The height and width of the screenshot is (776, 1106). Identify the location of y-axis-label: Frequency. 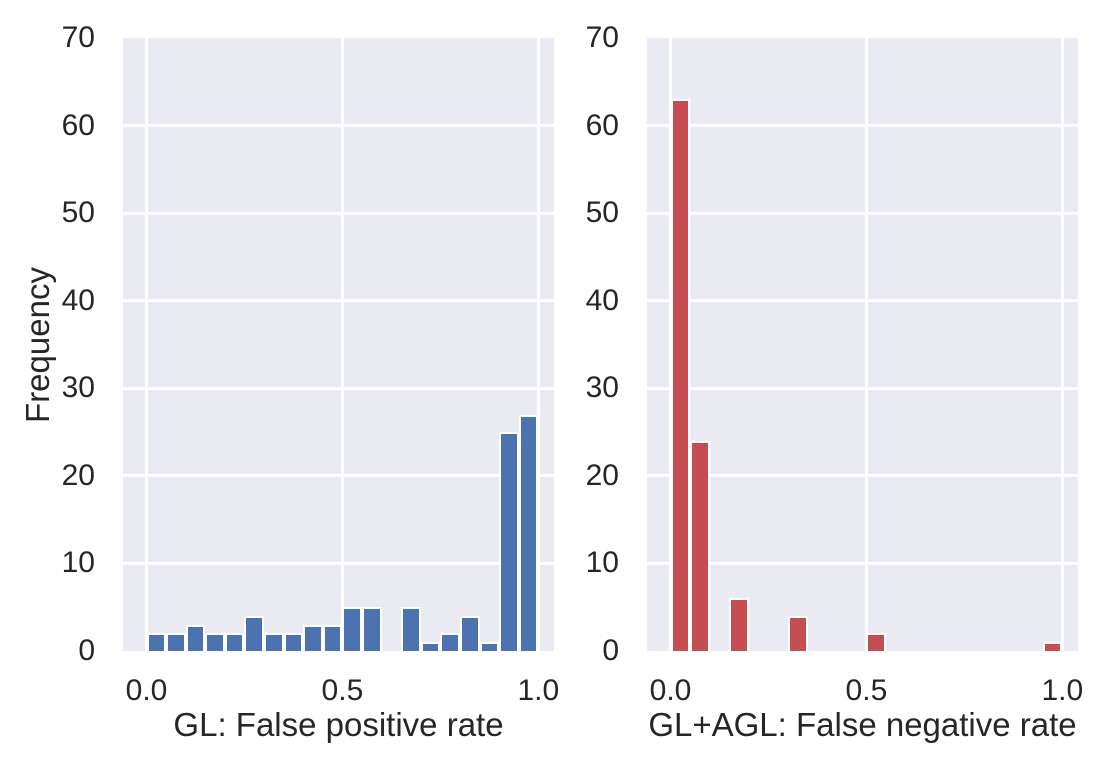
(37, 345).